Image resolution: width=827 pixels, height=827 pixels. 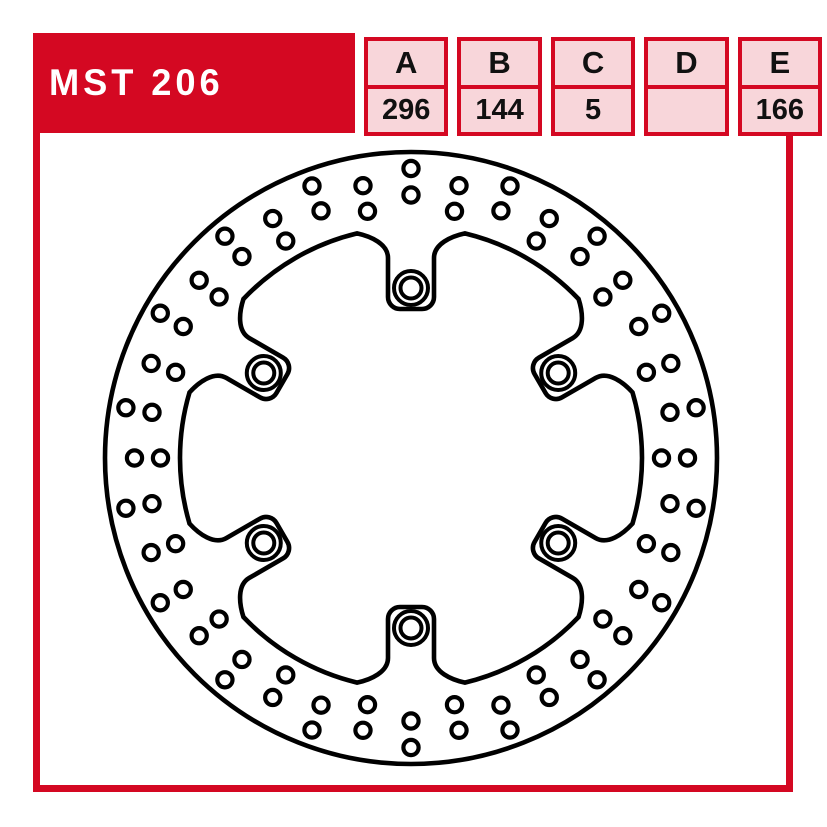 I want to click on spec-header-b: B, so click(x=499, y=63).